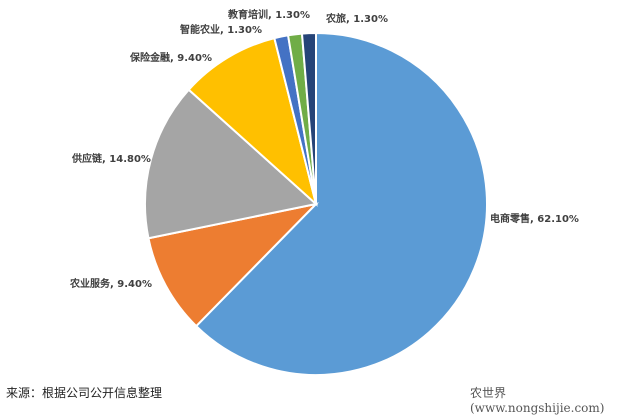 This screenshot has width=640, height=415. What do you see at coordinates (356, 18) in the screenshot?
I see `slice-label-6: 农旅, 1.30%` at bounding box center [356, 18].